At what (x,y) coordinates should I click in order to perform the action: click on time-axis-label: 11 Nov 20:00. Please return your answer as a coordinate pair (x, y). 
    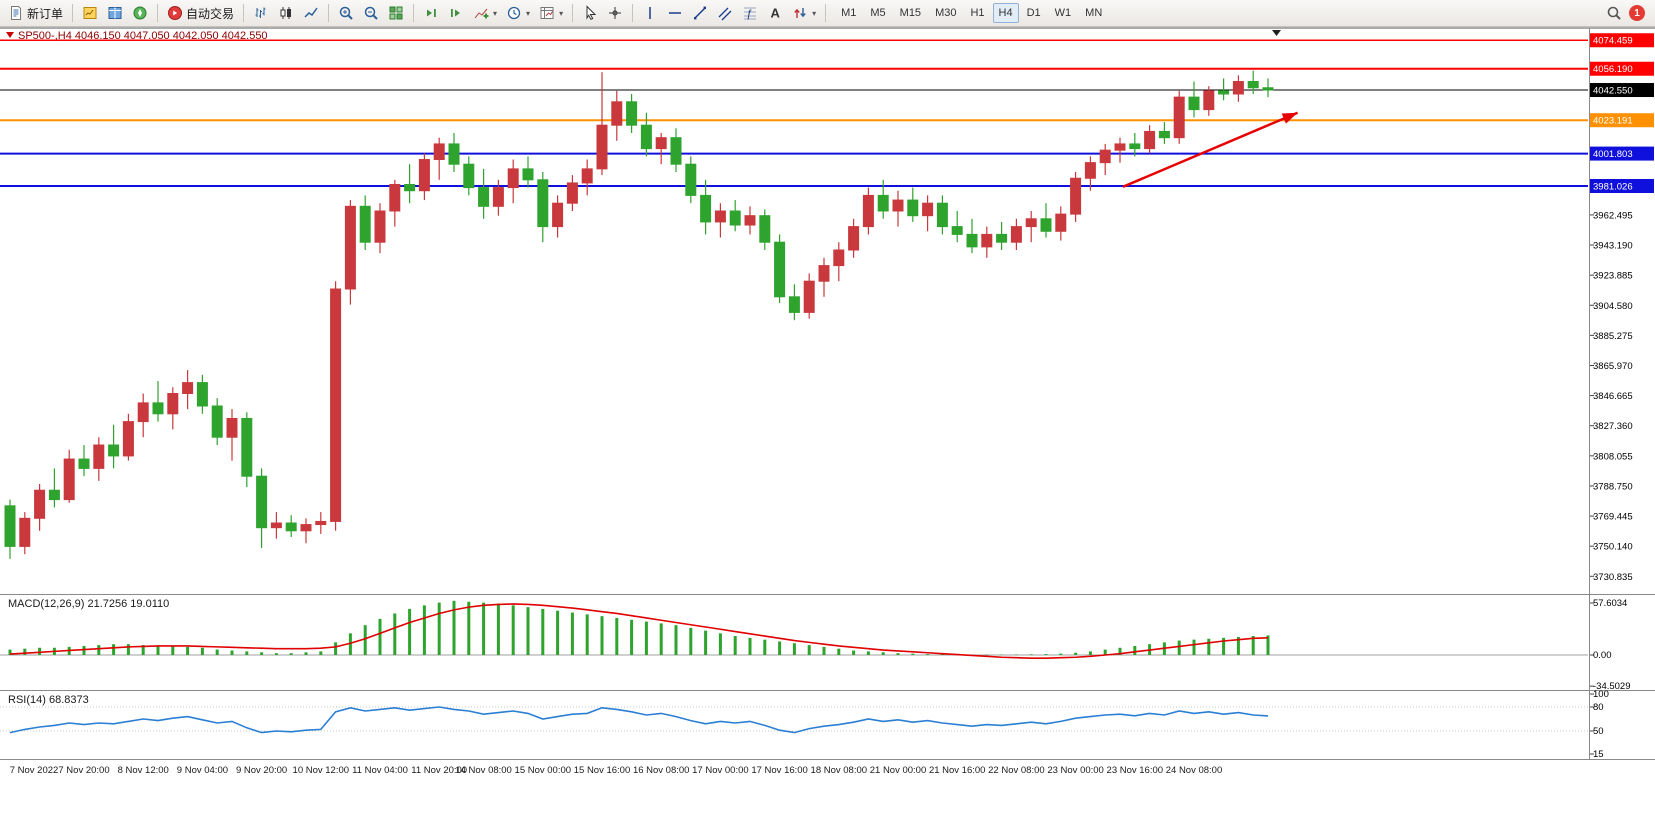
    Looking at the image, I should click on (439, 770).